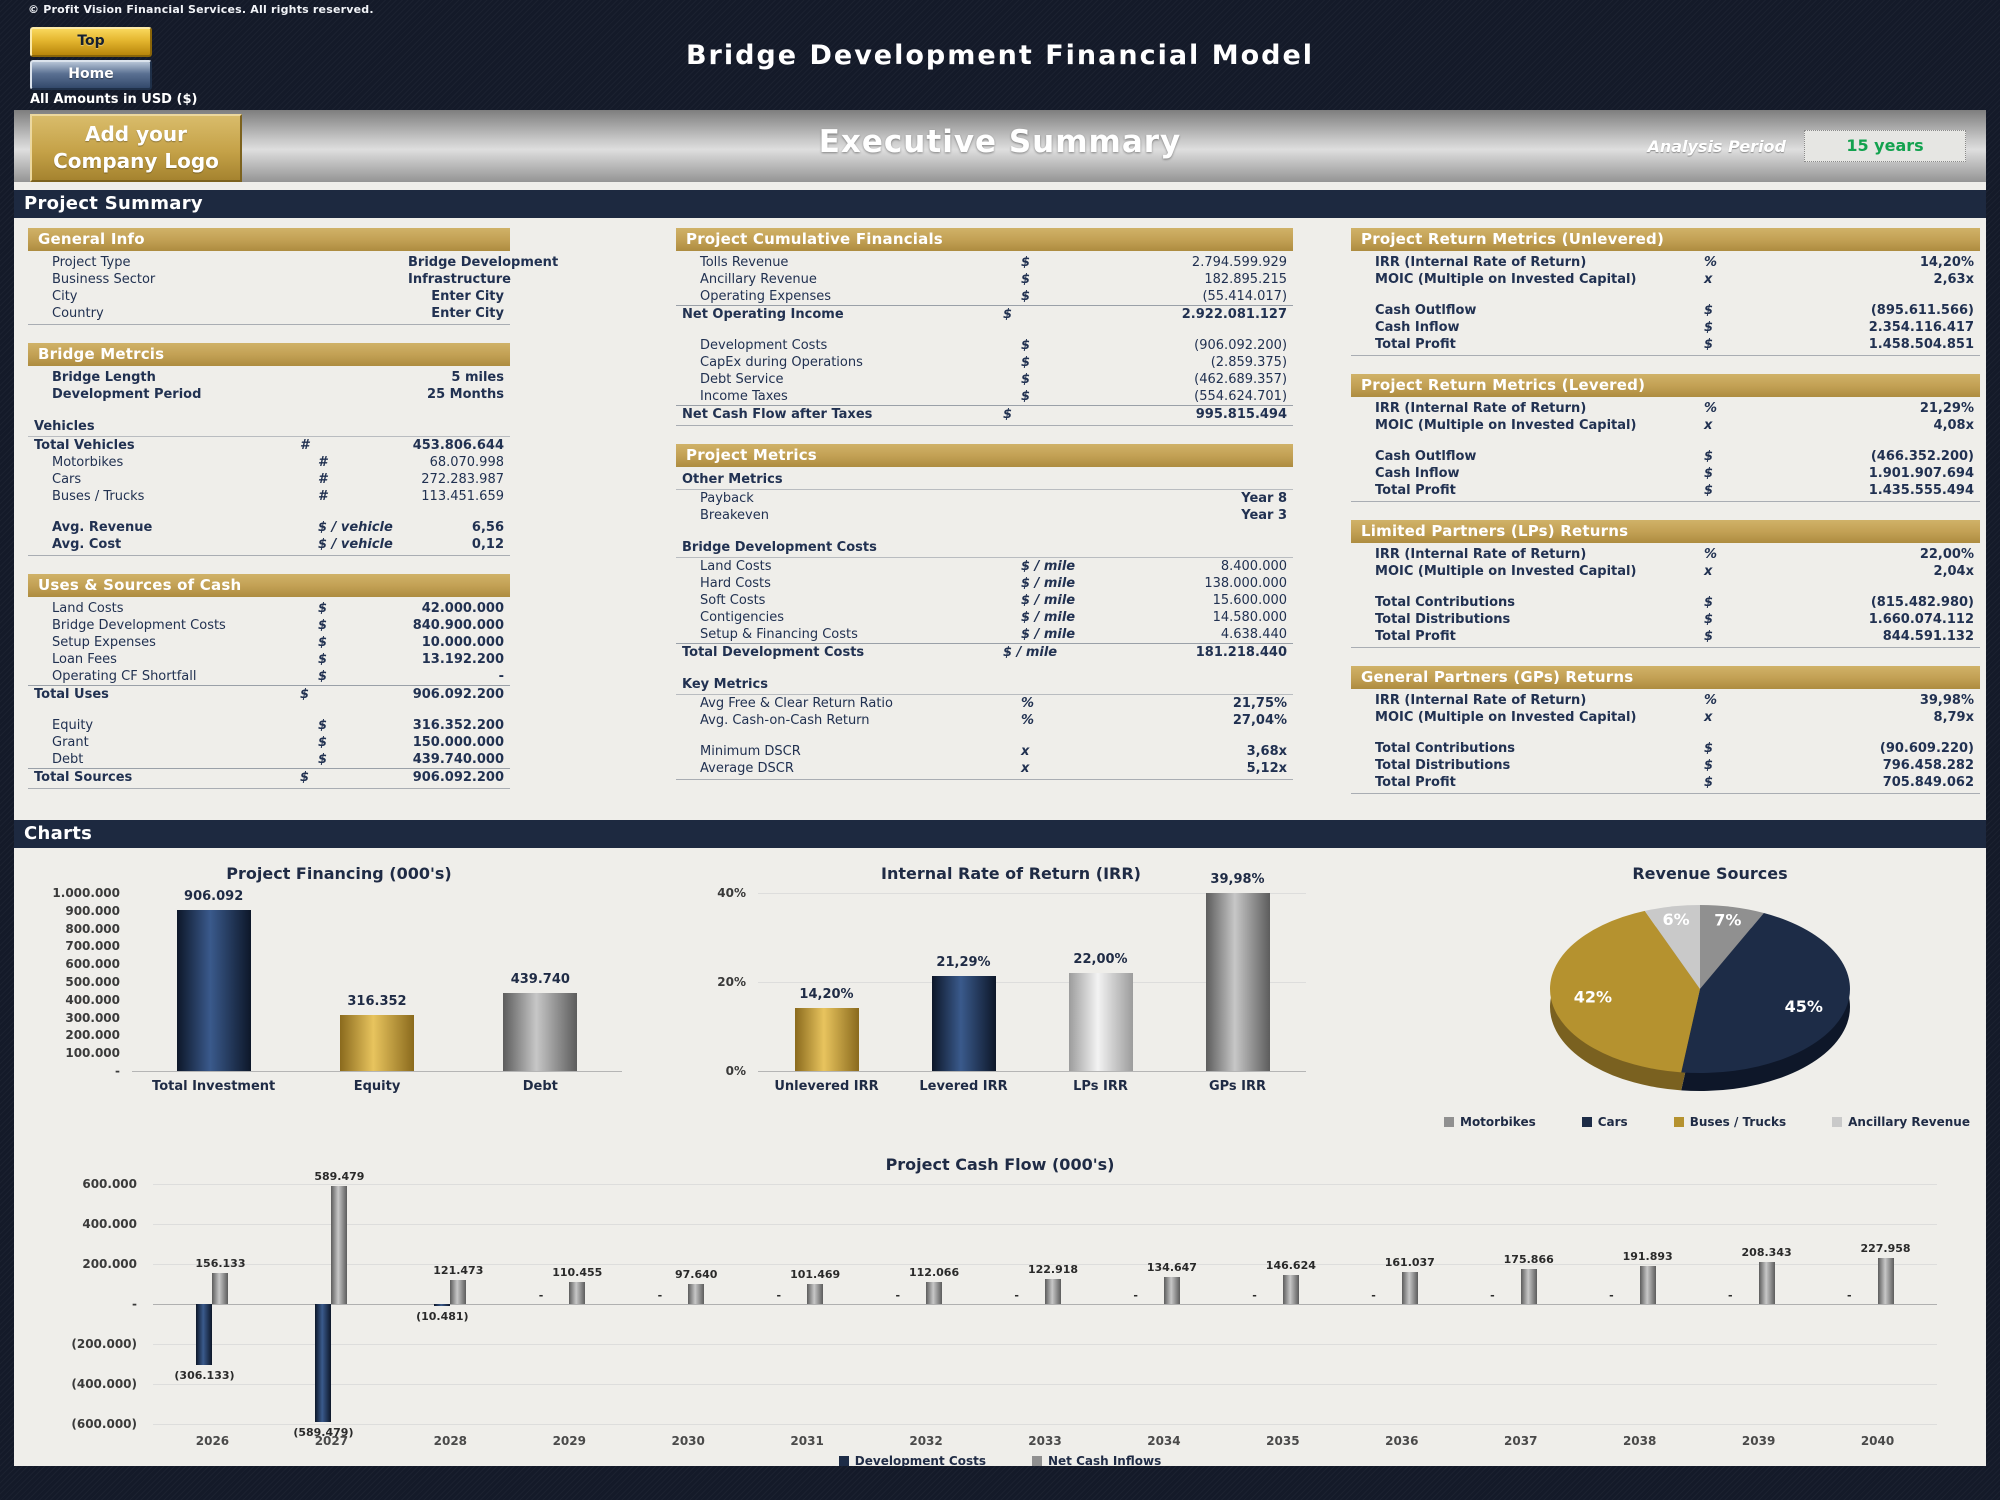 The width and height of the screenshot is (2000, 1500). I want to click on bar-development-costs, so click(204, 1334).